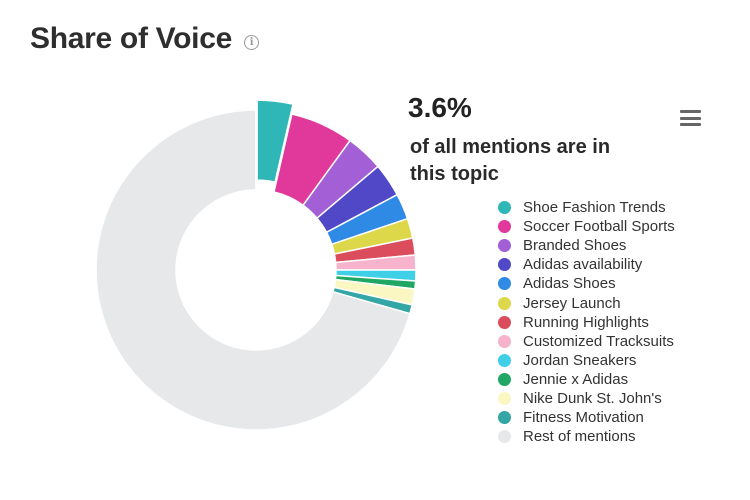  I want to click on legend-item: Rest of mentions, so click(586, 436).